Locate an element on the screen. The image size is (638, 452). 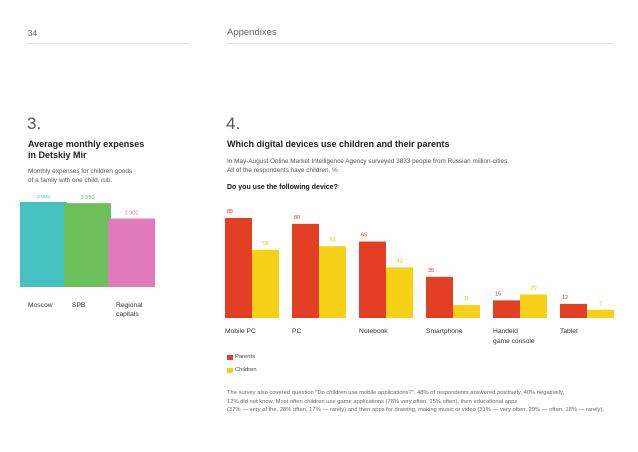
bar-children-tablet is located at coordinates (600, 313).